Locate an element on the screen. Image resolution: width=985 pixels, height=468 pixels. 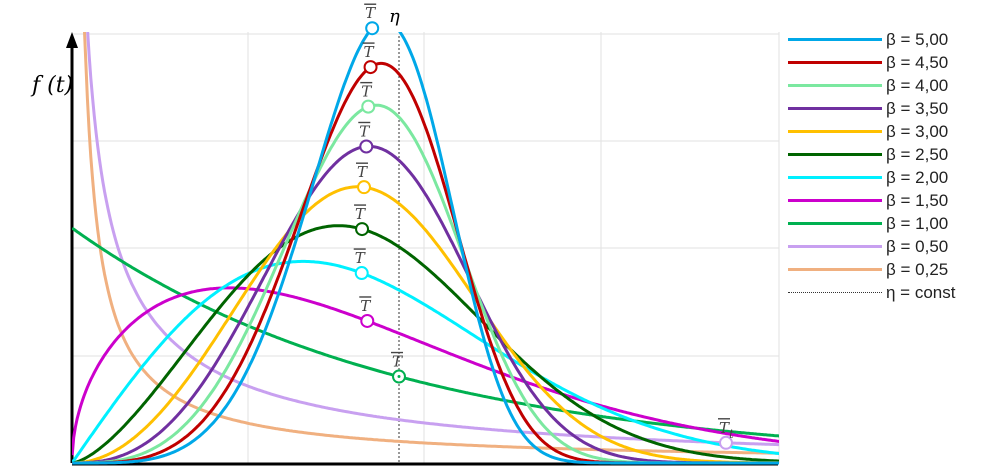
eta-label: η is located at coordinates (394, 16).